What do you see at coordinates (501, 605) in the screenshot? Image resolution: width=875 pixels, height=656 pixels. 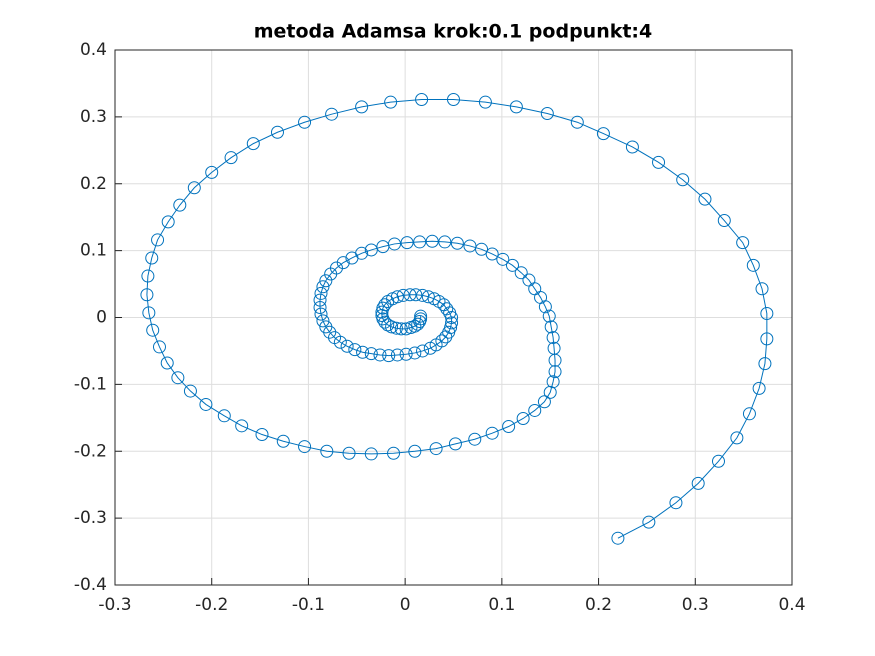 I see `x-tick-label: 0.1` at bounding box center [501, 605].